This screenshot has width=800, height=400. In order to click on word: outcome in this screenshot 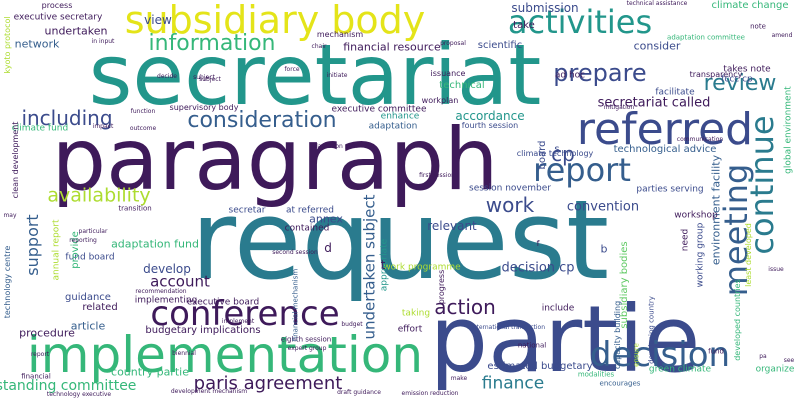, I will do `click(143, 128)`.